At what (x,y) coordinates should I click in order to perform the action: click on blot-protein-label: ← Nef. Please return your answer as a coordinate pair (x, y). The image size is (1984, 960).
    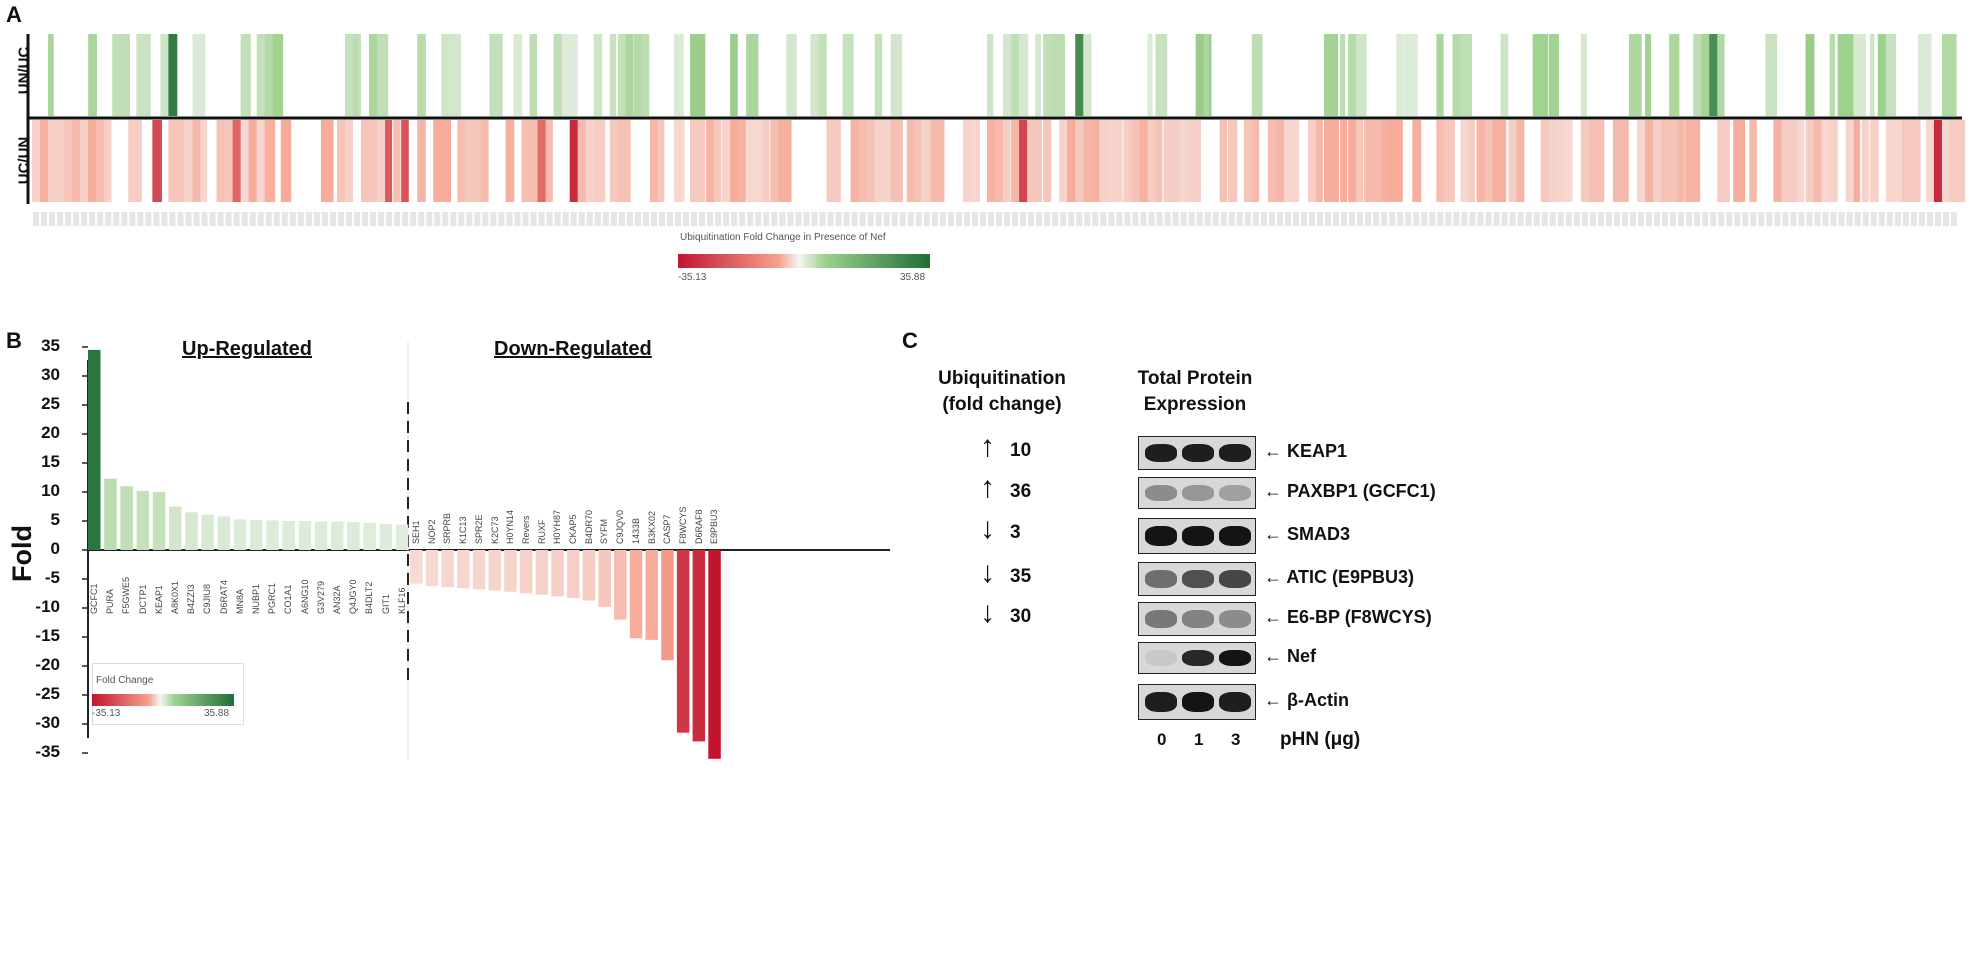
    Looking at the image, I should click on (1290, 656).